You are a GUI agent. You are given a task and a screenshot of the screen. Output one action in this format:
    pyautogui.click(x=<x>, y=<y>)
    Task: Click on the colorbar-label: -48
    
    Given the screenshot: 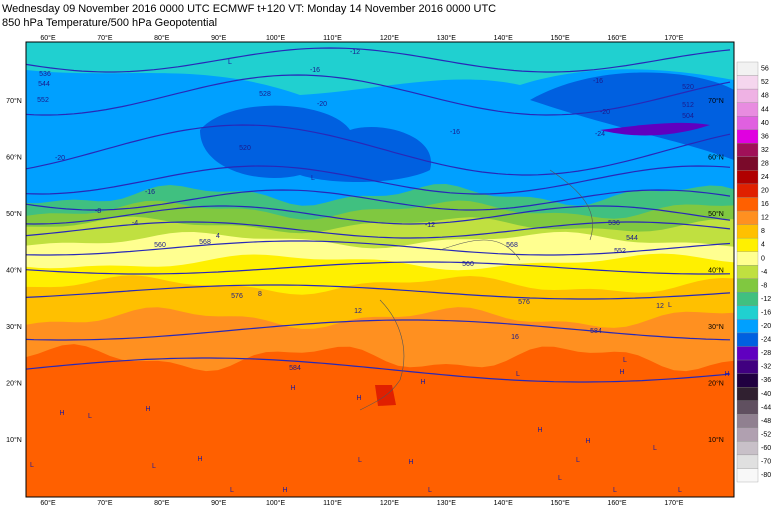 What is the action you would take?
    pyautogui.click(x=766, y=421)
    